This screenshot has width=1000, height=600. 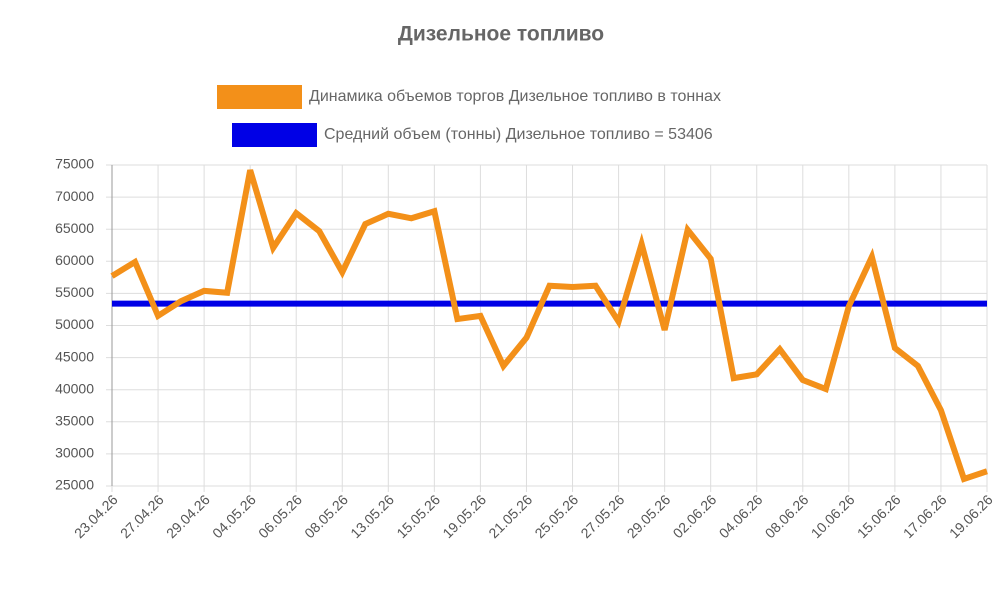 I want to click on x-tick-label: 17.06.26, so click(x=925, y=516).